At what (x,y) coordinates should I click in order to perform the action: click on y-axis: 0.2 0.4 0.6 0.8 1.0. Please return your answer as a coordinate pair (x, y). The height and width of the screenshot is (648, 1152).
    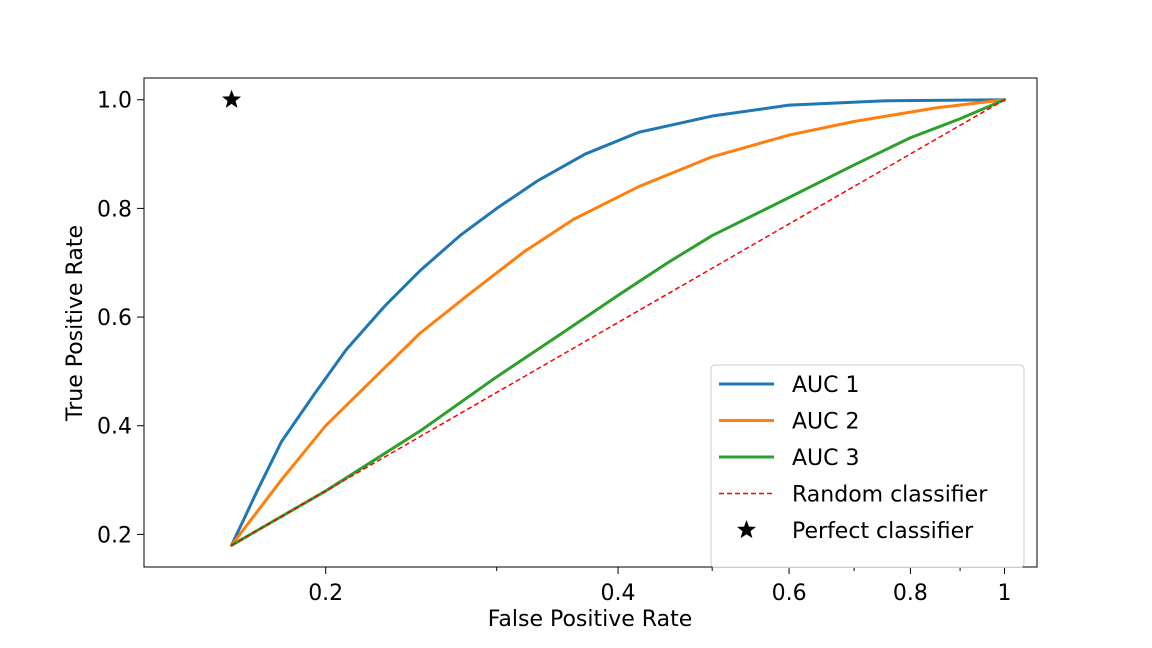
    Looking at the image, I should click on (120, 318).